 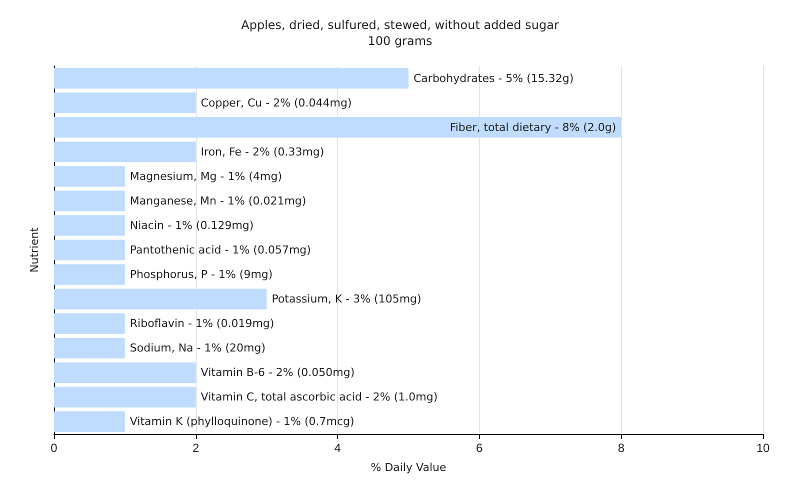 What do you see at coordinates (400, 25) in the screenshot?
I see `chart-title: Apples, dried, sulfured, stewed, without added sugar` at bounding box center [400, 25].